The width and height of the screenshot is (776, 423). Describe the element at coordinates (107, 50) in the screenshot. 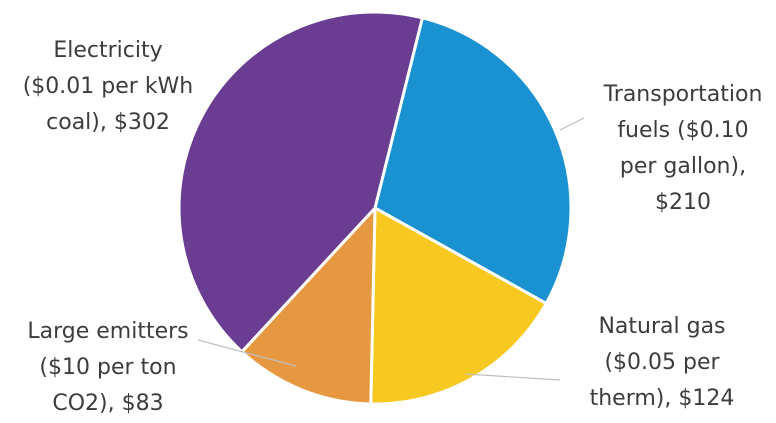

I see `slice-label-line: Electricity` at that location.